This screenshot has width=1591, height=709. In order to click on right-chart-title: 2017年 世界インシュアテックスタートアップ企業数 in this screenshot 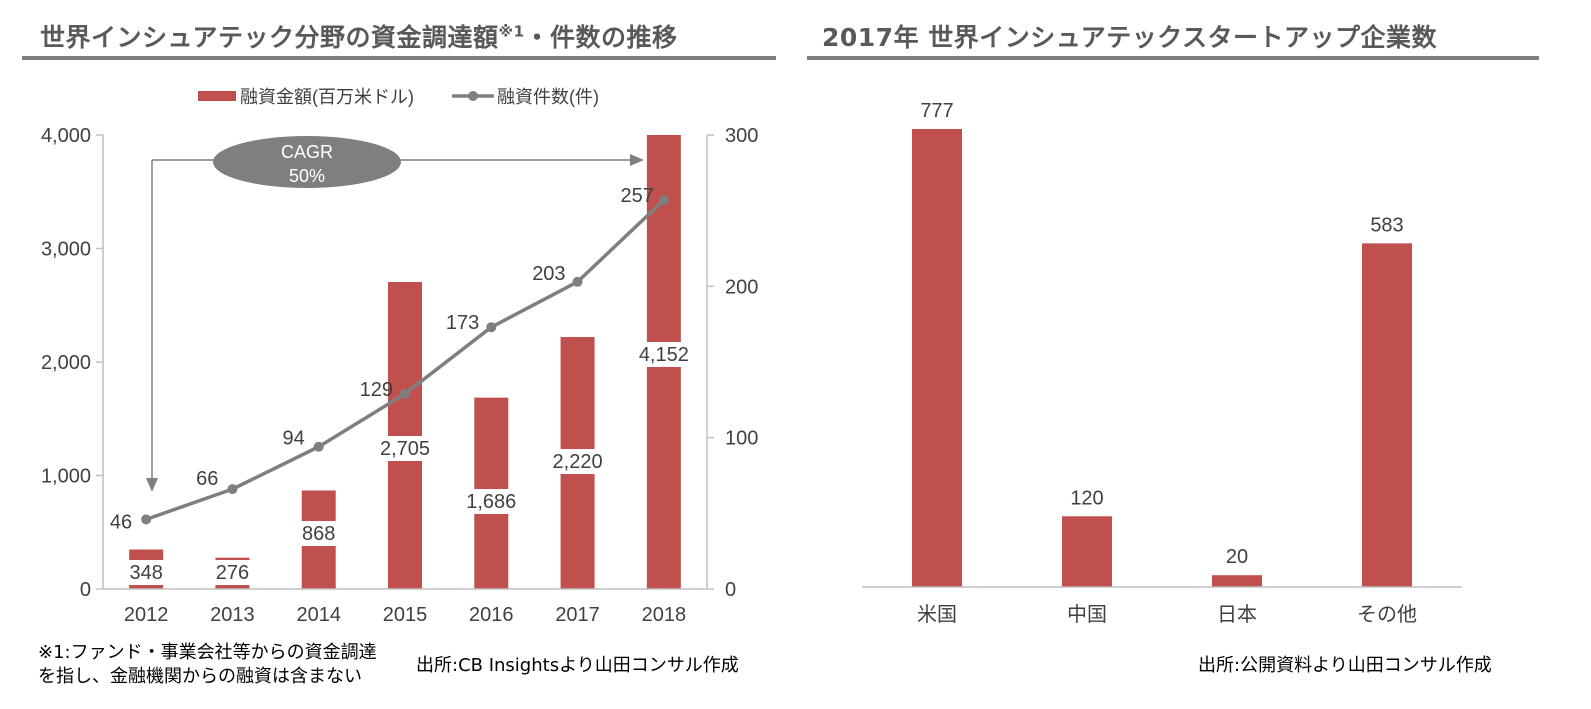, I will do `click(1130, 37)`.